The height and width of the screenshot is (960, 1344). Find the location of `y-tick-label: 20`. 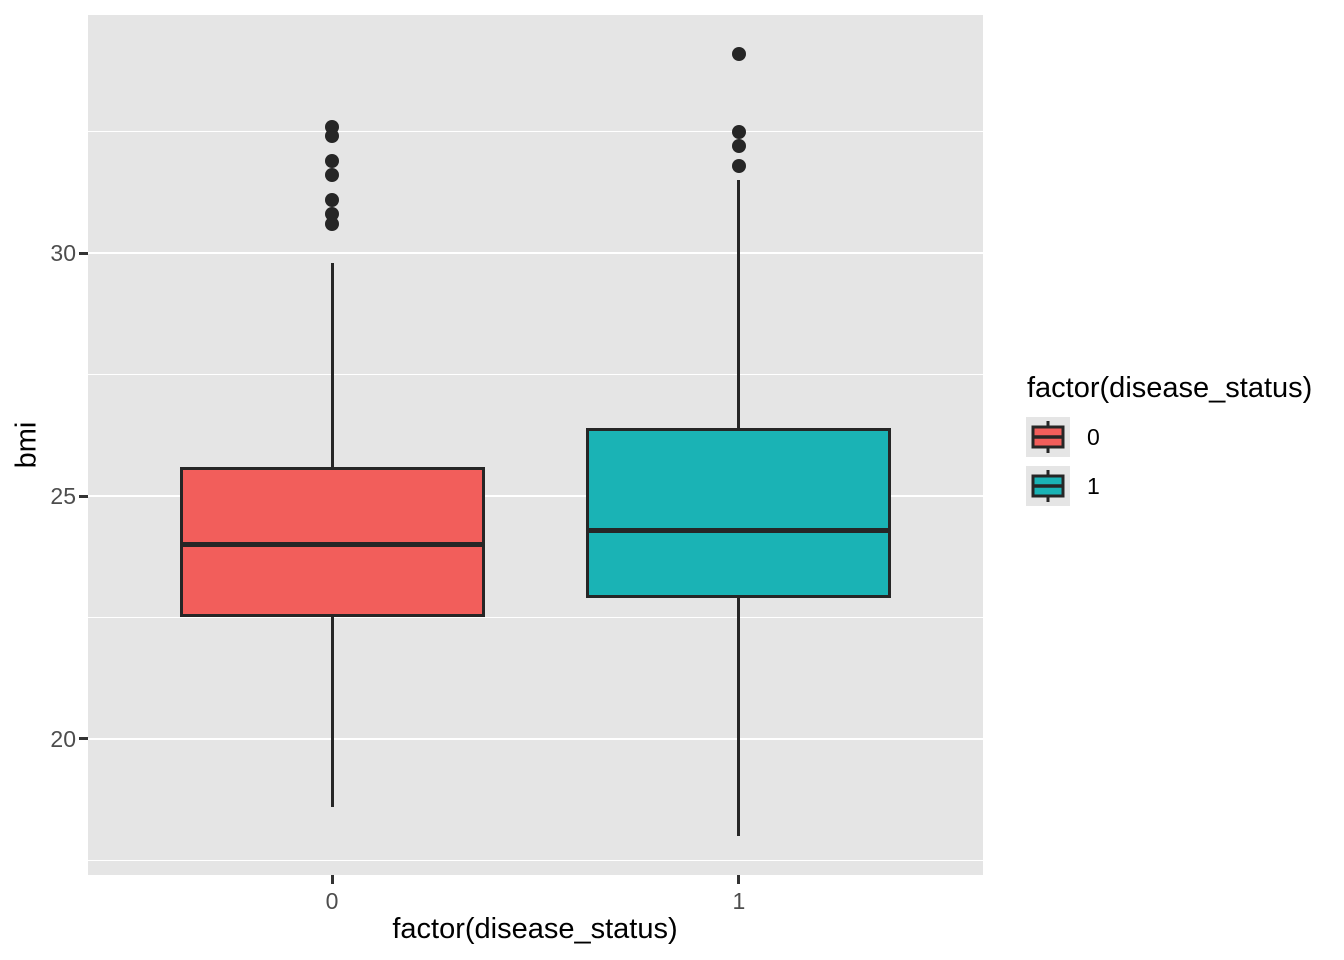

y-tick-label: 20 is located at coordinates (63, 738).